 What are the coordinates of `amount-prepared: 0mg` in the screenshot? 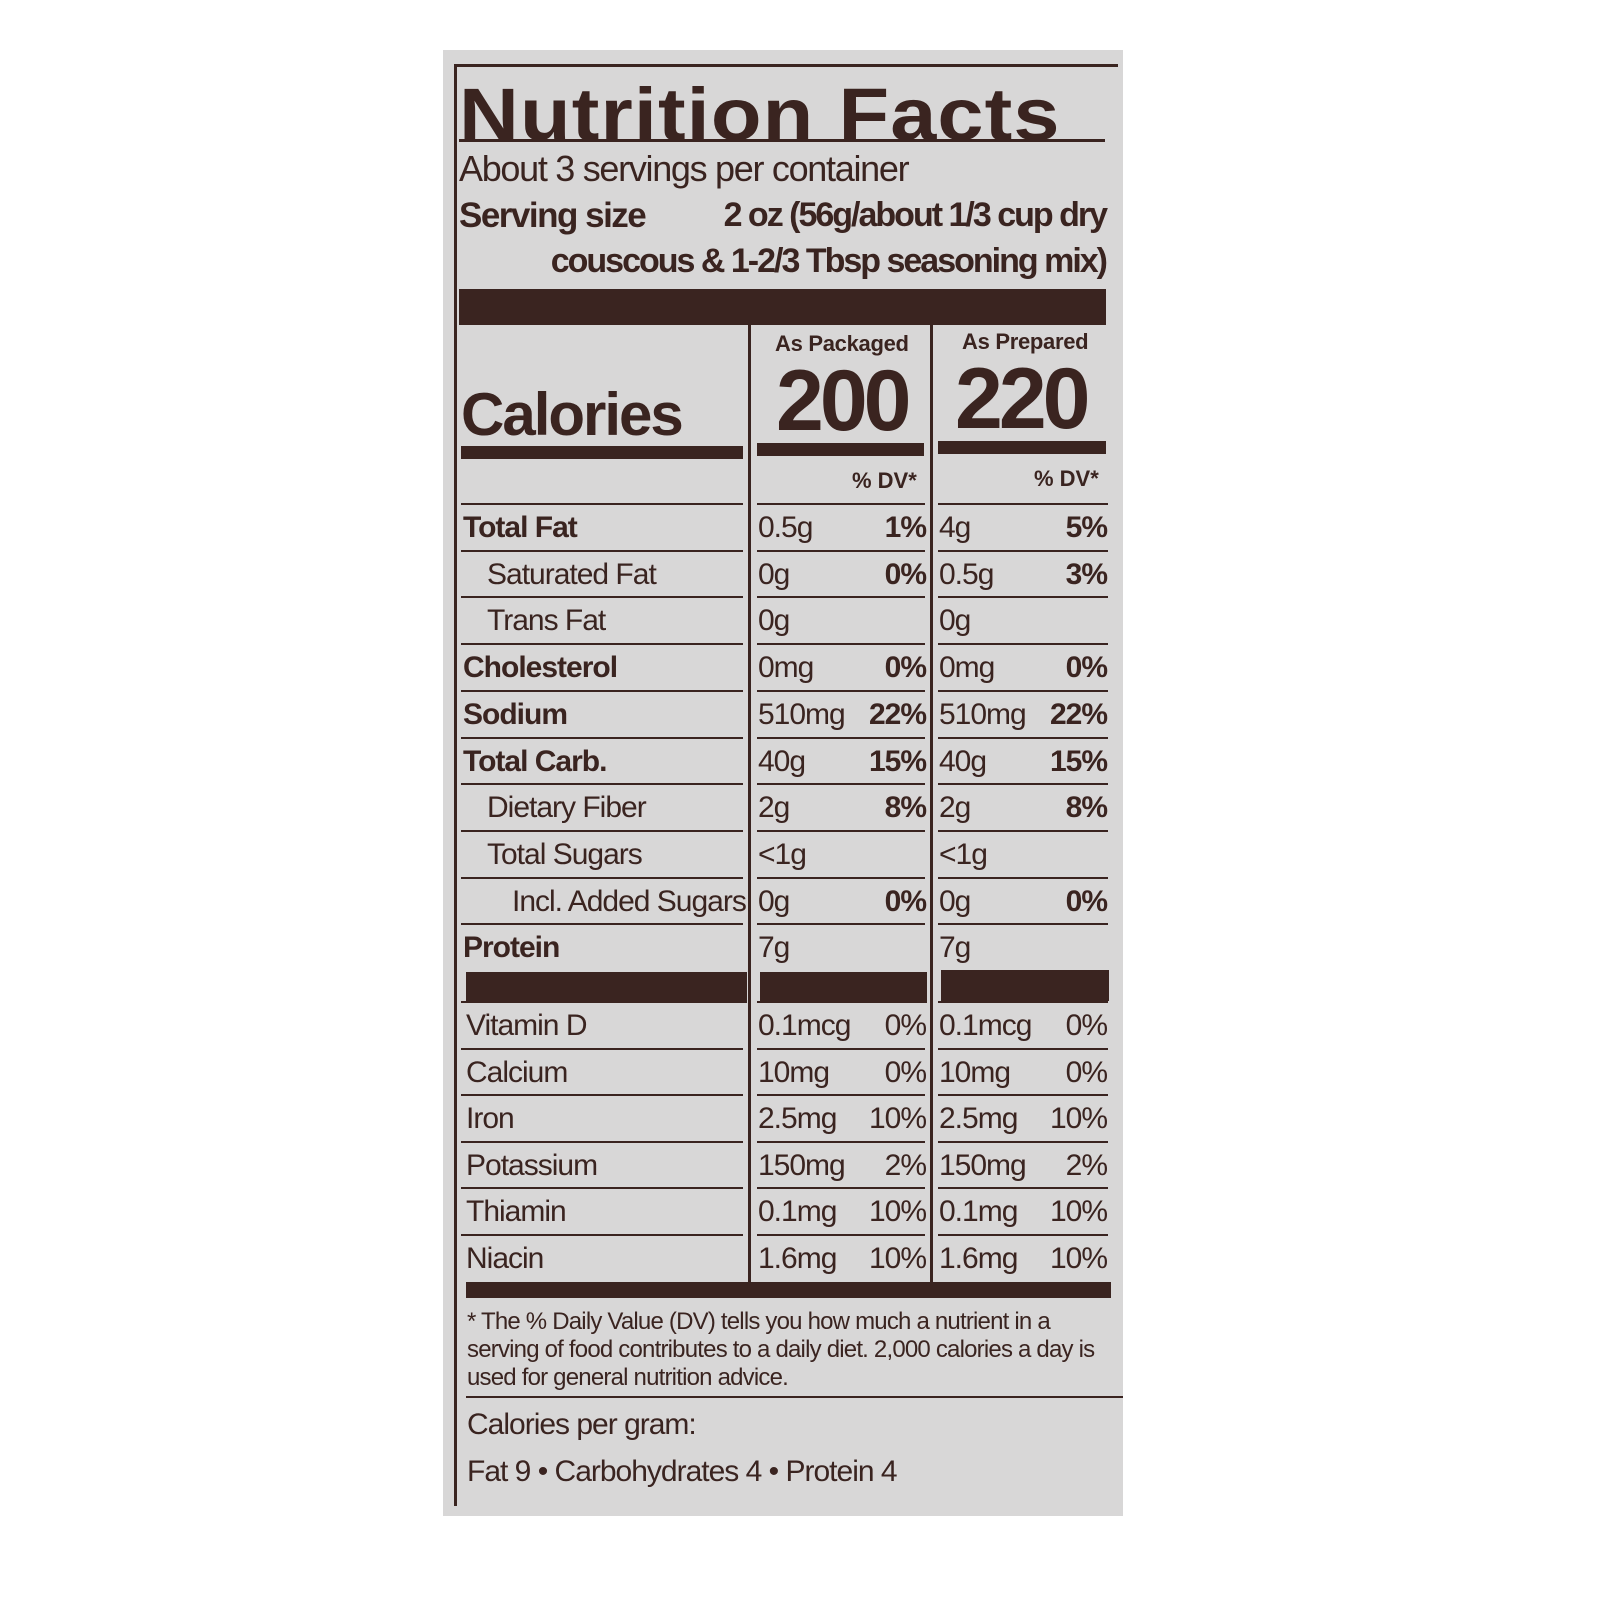 It's located at (967, 668).